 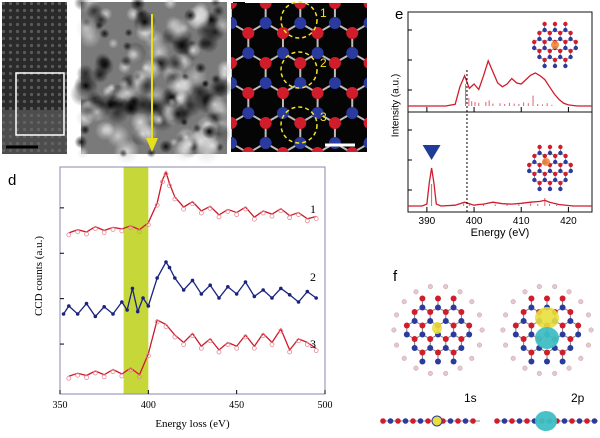 What do you see at coordinates (547, 318) in the screenshot?
I see `orbital-lobe-2p-upper` at bounding box center [547, 318].